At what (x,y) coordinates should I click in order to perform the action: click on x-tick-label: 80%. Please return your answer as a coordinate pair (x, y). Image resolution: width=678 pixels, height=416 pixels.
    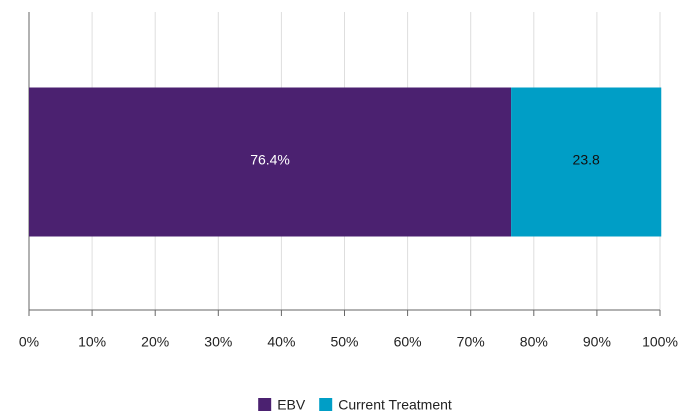
    Looking at the image, I should click on (534, 342).